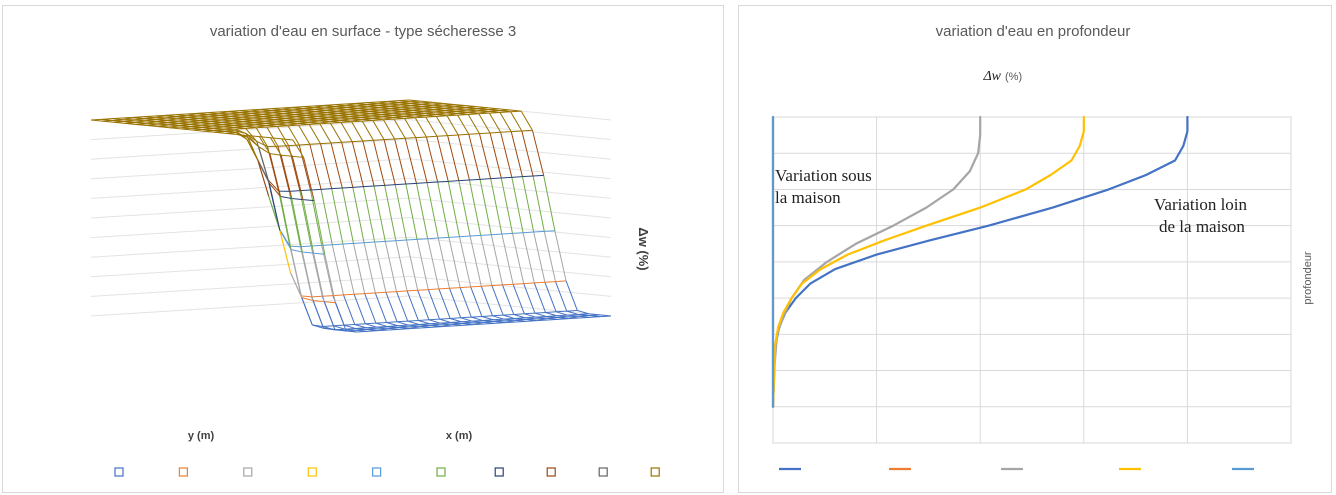  I want to click on annotation-near-house-line2: la maison, so click(808, 197).